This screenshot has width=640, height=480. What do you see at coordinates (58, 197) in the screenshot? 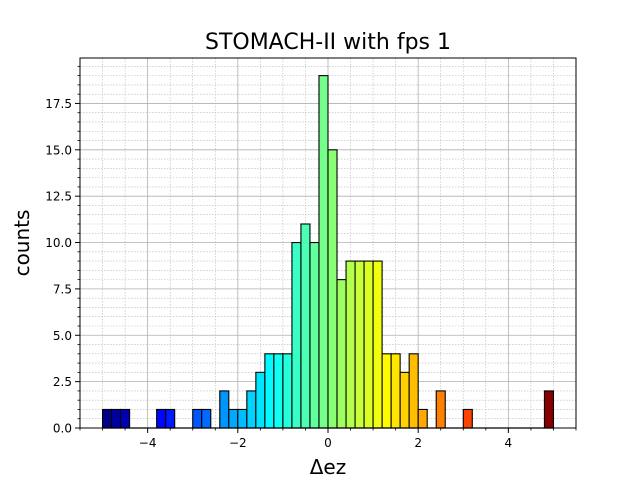
I see `y-tick-label: 12.5` at bounding box center [58, 197].